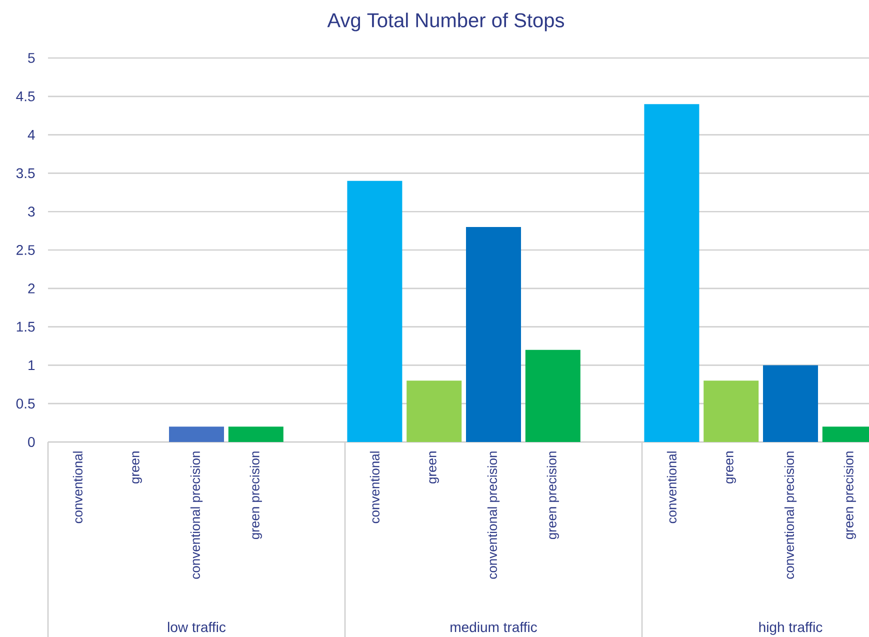  What do you see at coordinates (25, 97) in the screenshot?
I see `y-tick-label: 4.5` at bounding box center [25, 97].